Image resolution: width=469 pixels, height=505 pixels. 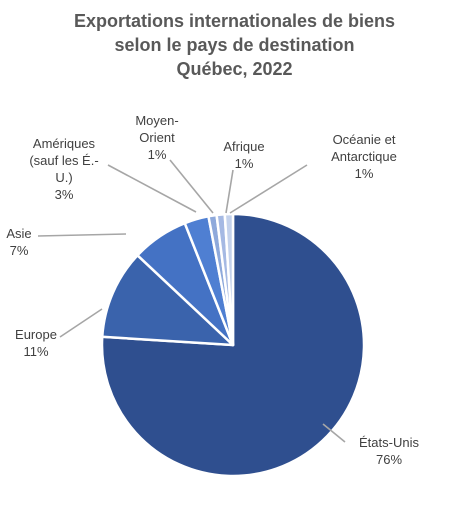 I want to click on slice-label-value: 11%, so click(x=36, y=351).